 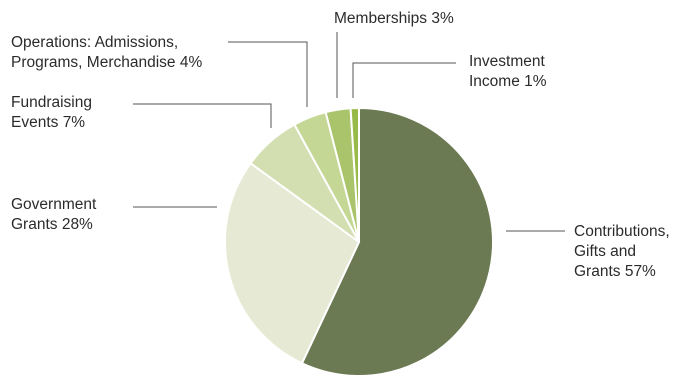 What do you see at coordinates (51, 102) in the screenshot?
I see `label-fundraising-line-1: Fundraising` at bounding box center [51, 102].